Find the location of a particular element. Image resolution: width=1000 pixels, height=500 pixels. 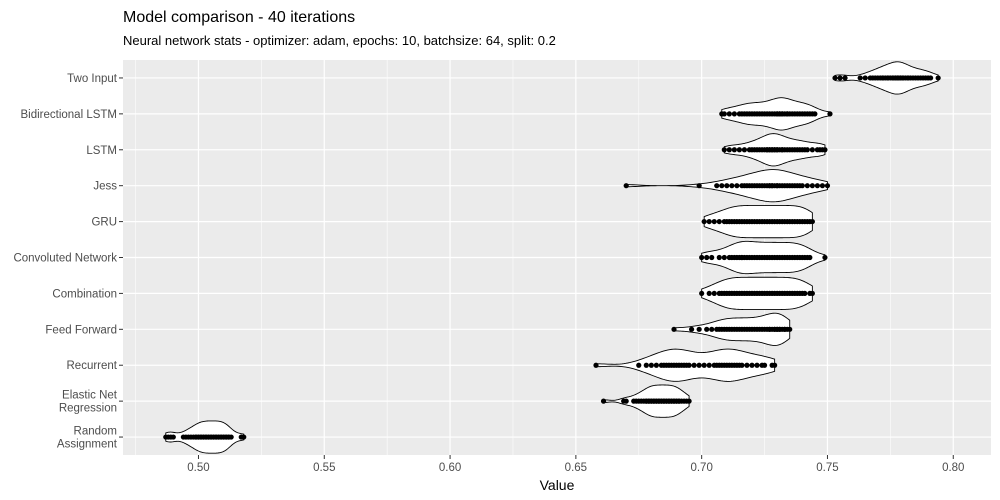

x-tick-label: 0.80 is located at coordinates (953, 468).